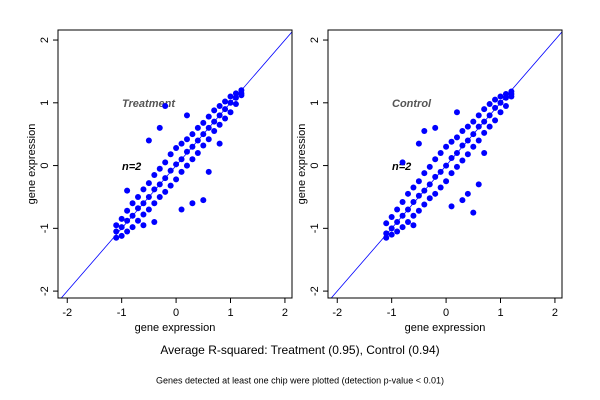 The image size is (600, 400). I want to click on x-tick-label: 2, so click(555, 313).